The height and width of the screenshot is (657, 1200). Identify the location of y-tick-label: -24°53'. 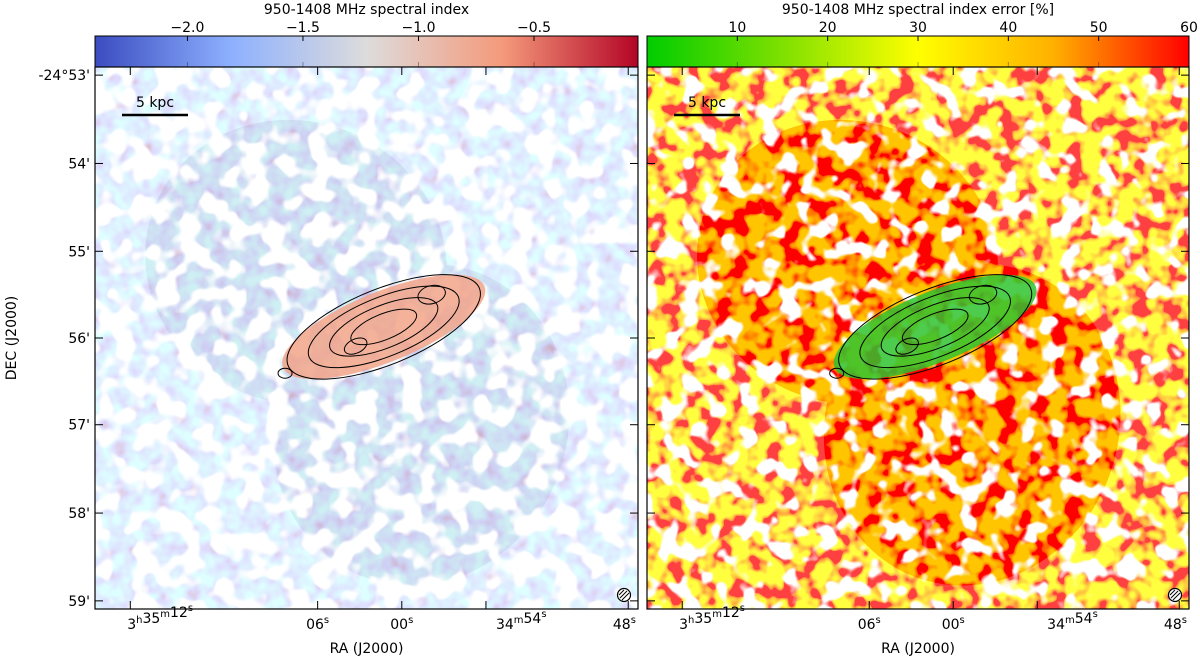
(64, 76).